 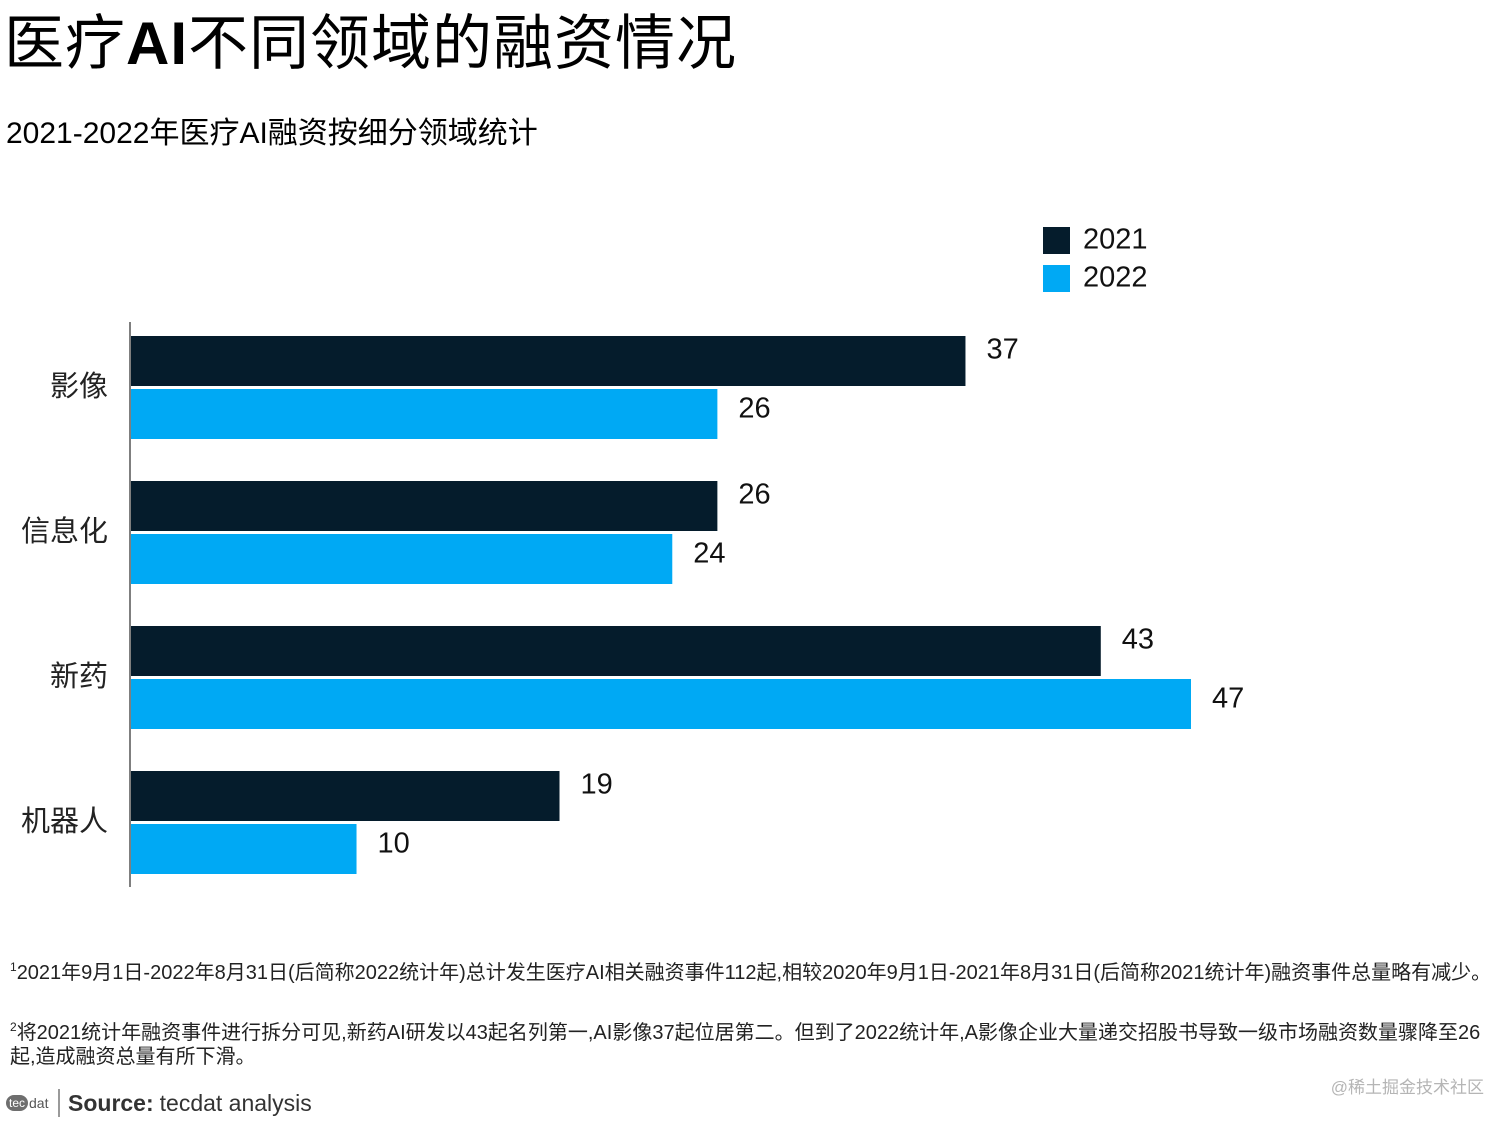 What do you see at coordinates (1407, 1087) in the screenshot?
I see `watermark: @稀土掘金技术社区` at bounding box center [1407, 1087].